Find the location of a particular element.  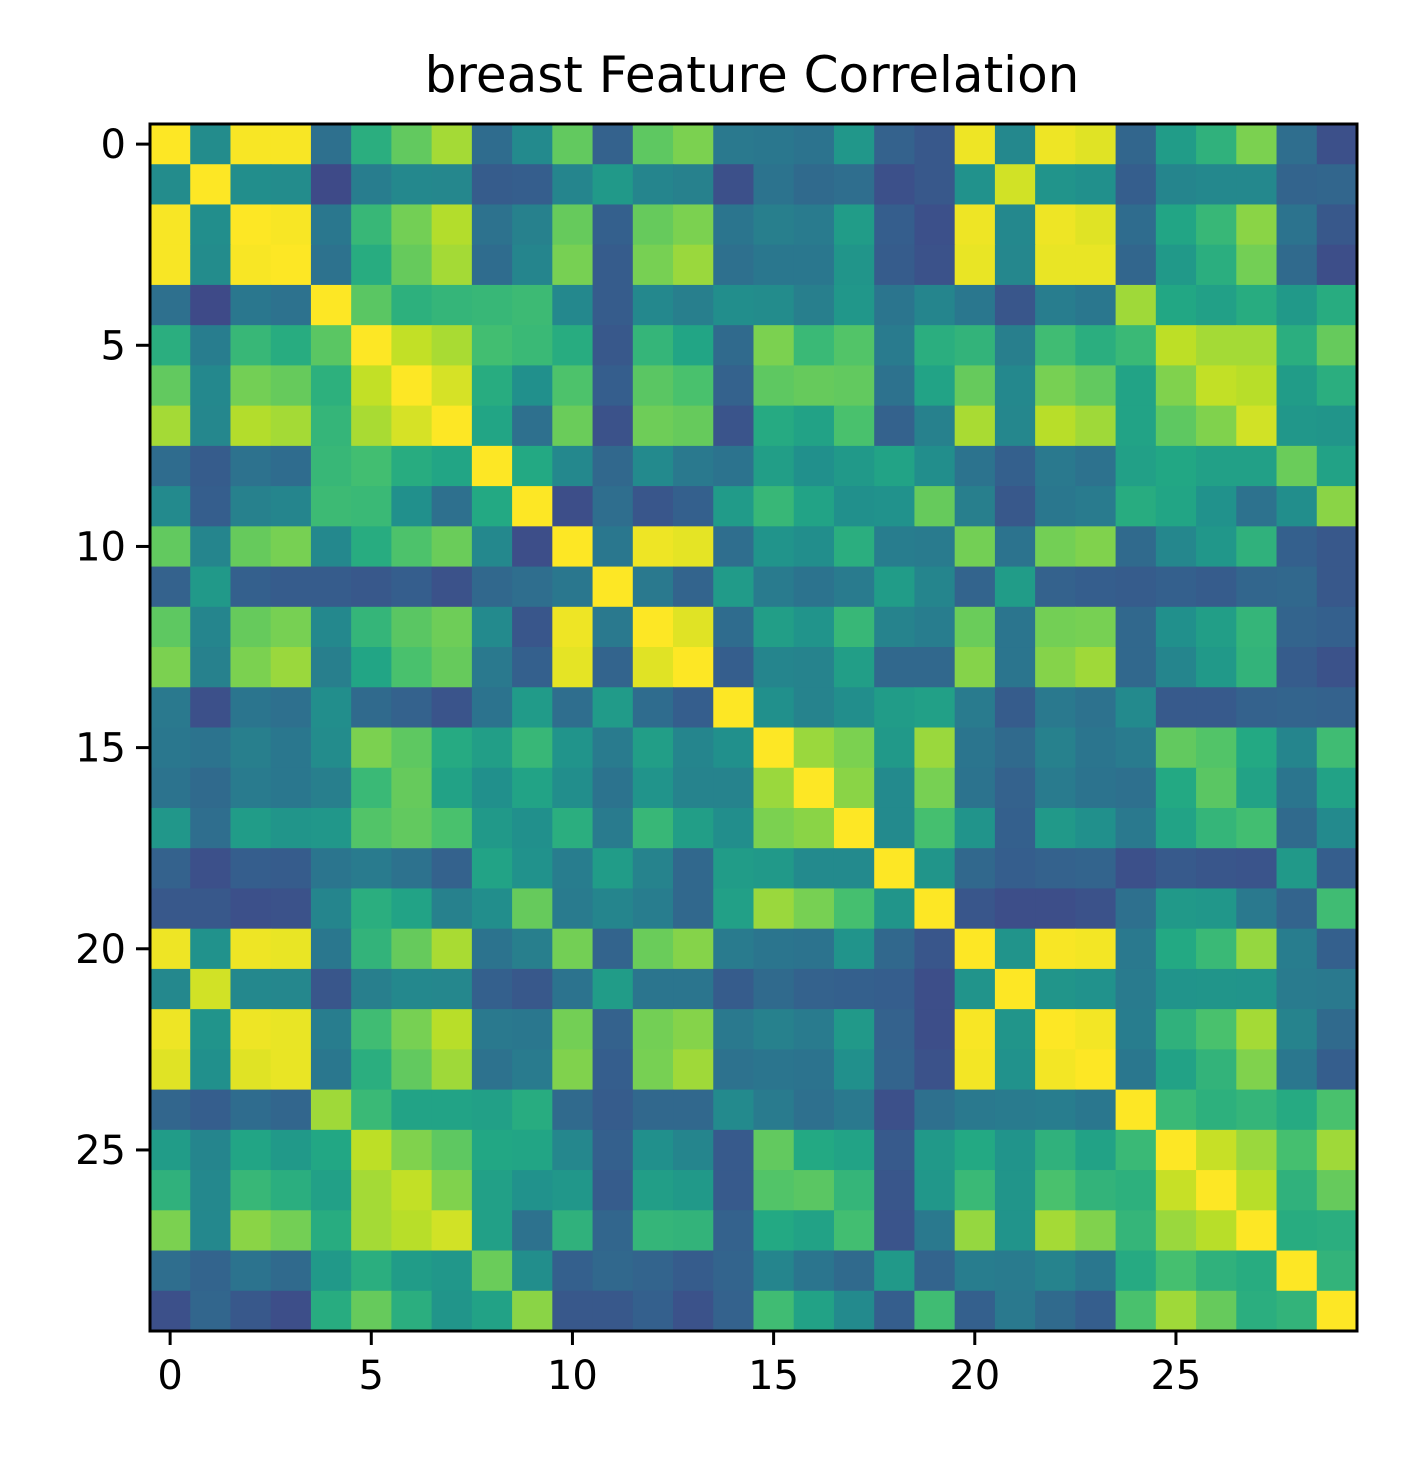

chart-title: breast Feature Correlation is located at coordinates (752, 75).